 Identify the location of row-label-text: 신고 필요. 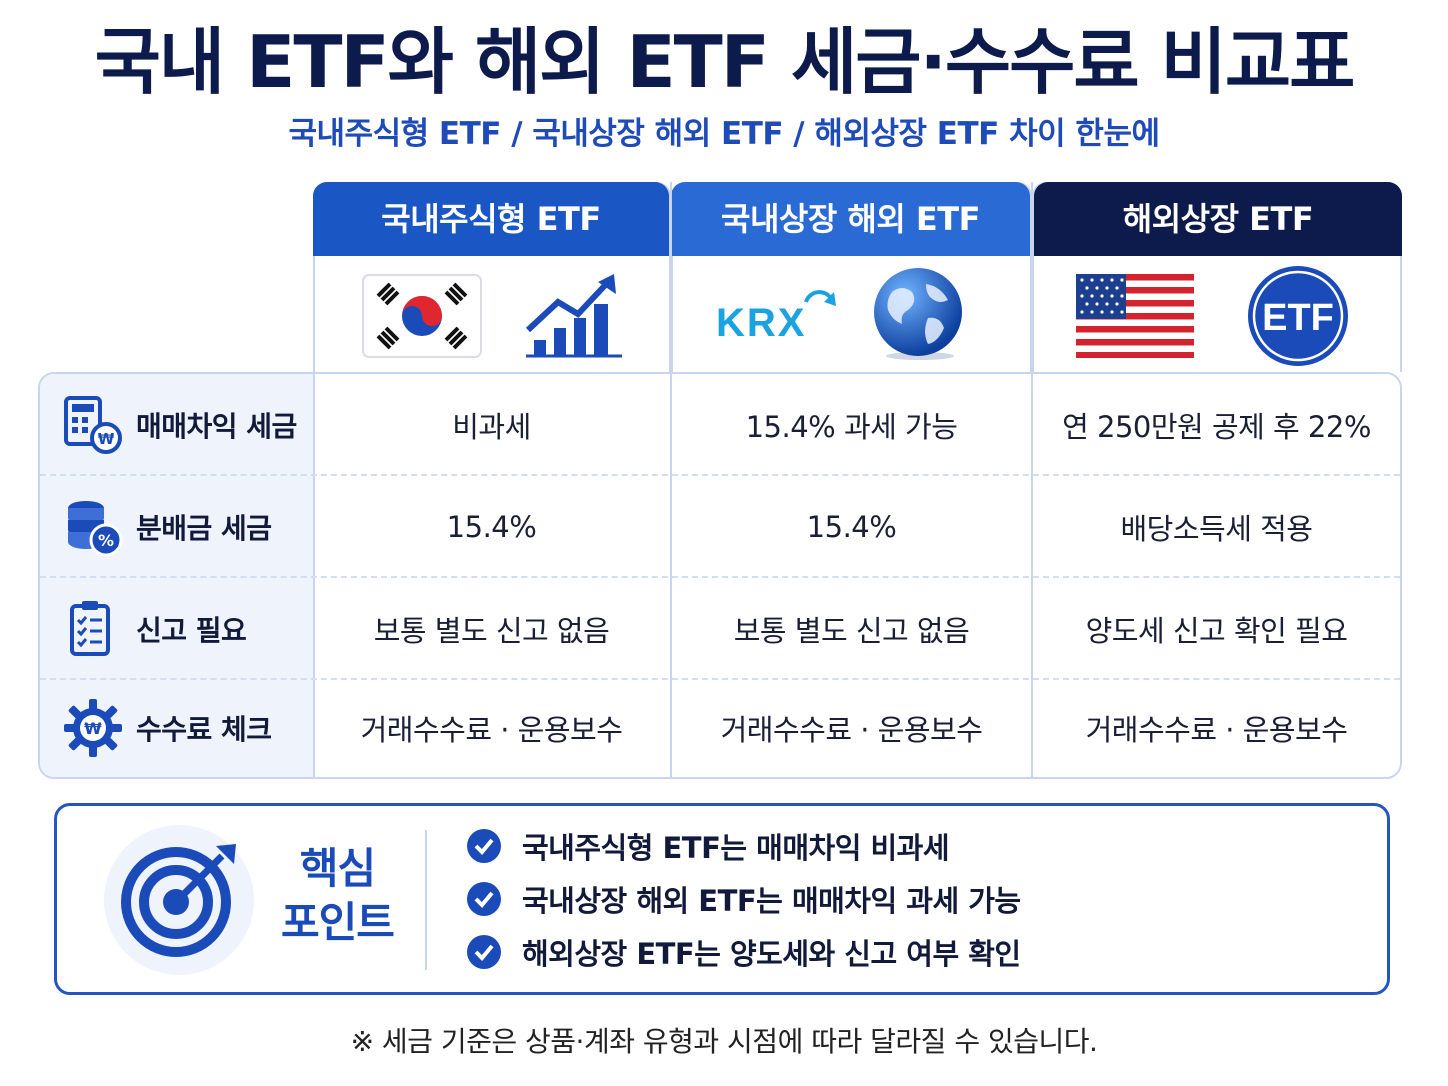
(191, 630).